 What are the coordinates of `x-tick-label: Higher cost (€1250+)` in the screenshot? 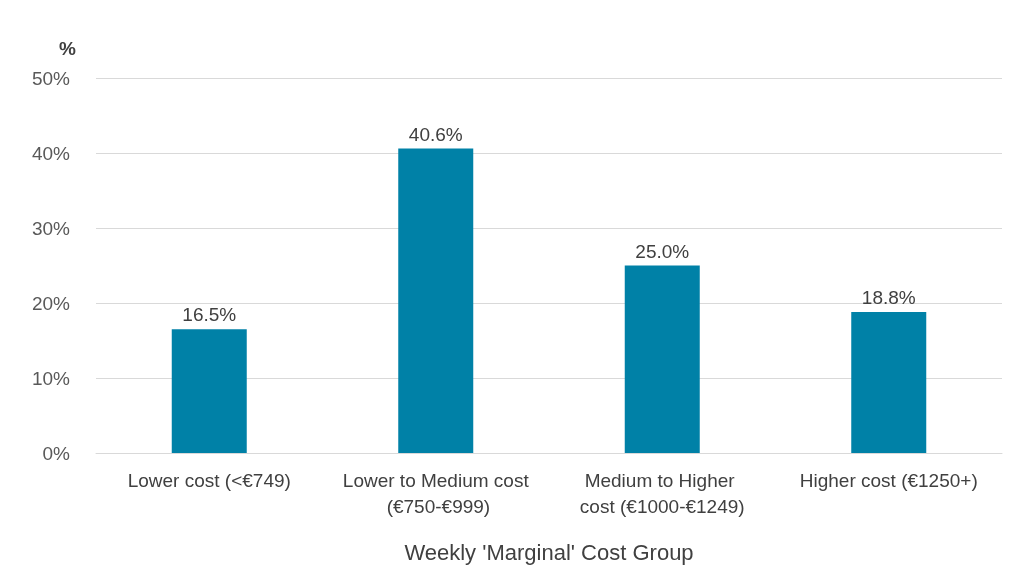 It's located at (888, 480).